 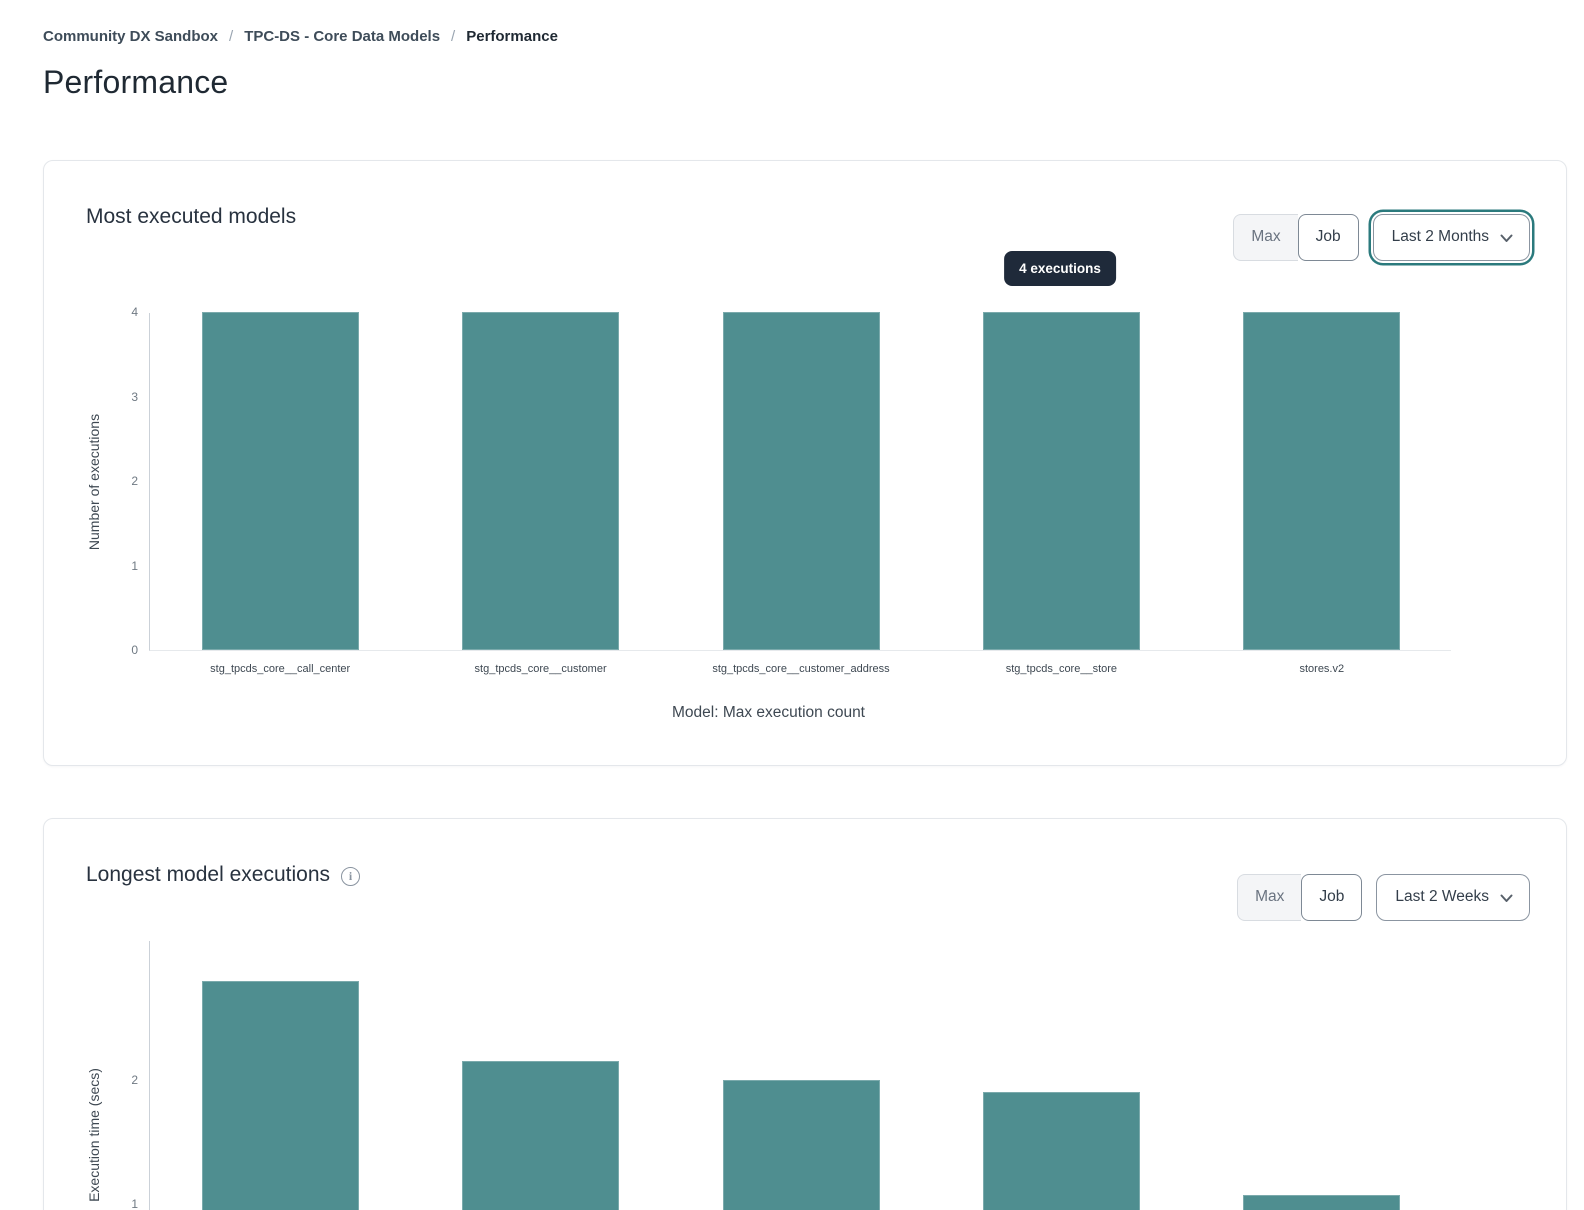 I want to click on x-category-label: stg_tpcds_core__customer_address, so click(x=801, y=669).